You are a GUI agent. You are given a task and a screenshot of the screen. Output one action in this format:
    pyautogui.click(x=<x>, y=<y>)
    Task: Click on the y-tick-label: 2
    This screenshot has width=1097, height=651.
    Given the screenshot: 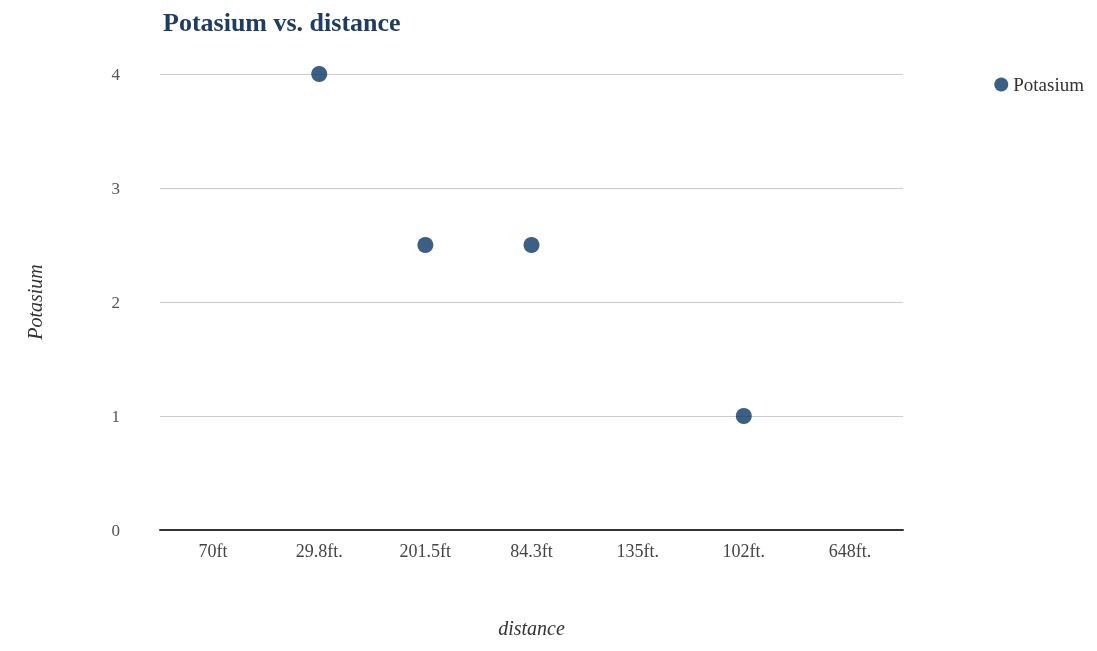 What is the action you would take?
    pyautogui.click(x=115, y=302)
    